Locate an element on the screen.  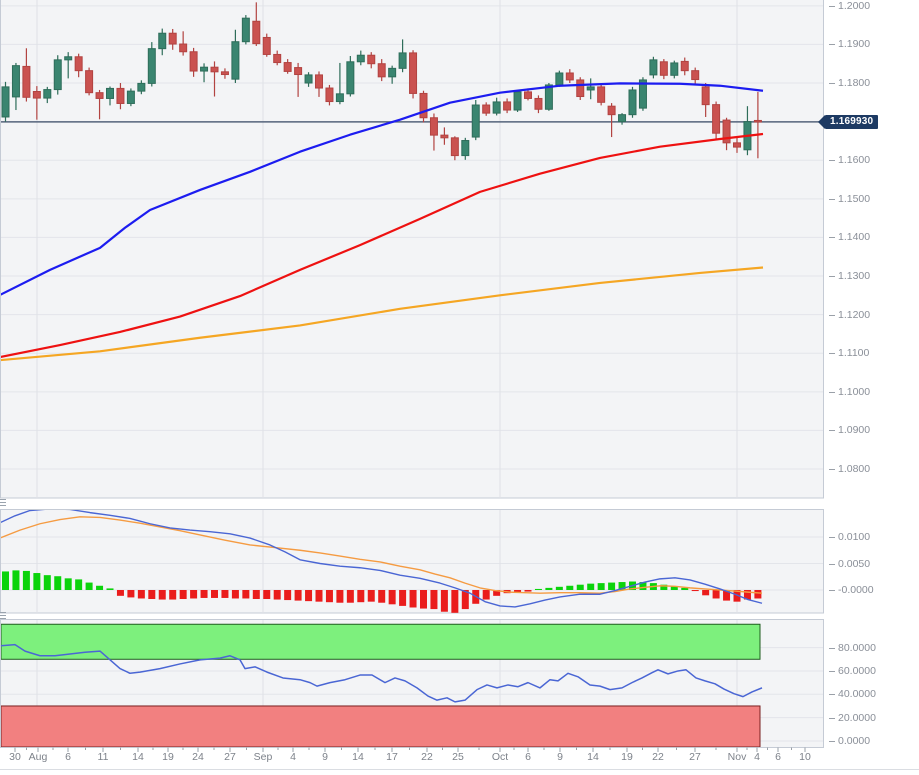
axis-tick-label: 0.0100 is located at coordinates (854, 537).